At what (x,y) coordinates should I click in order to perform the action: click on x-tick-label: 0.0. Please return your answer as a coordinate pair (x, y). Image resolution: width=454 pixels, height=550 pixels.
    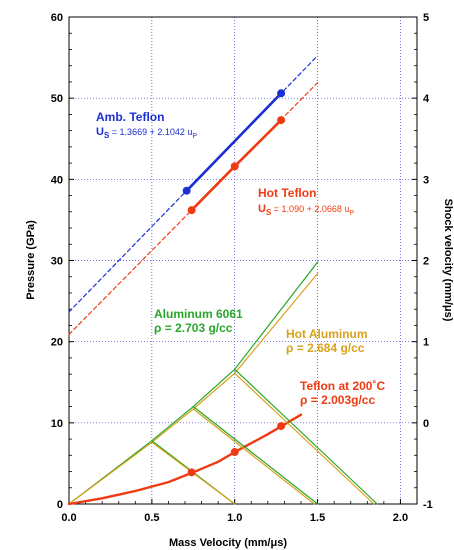
    Looking at the image, I should click on (68, 518).